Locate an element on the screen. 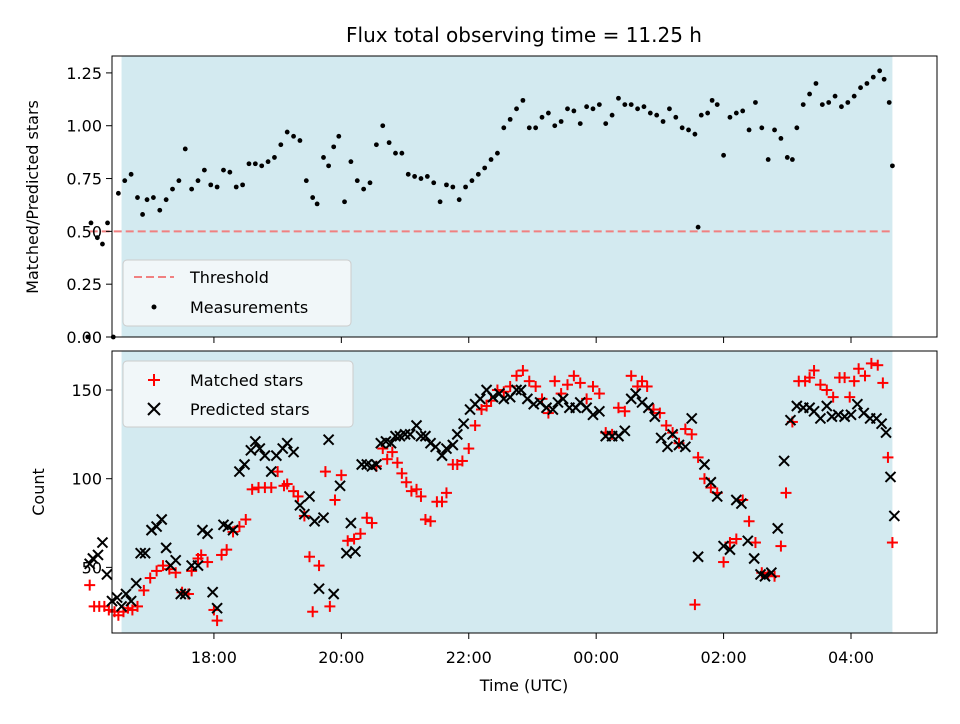 This screenshot has height=724, width=960. top-legend: Threshold Measurements is located at coordinates (237, 293).